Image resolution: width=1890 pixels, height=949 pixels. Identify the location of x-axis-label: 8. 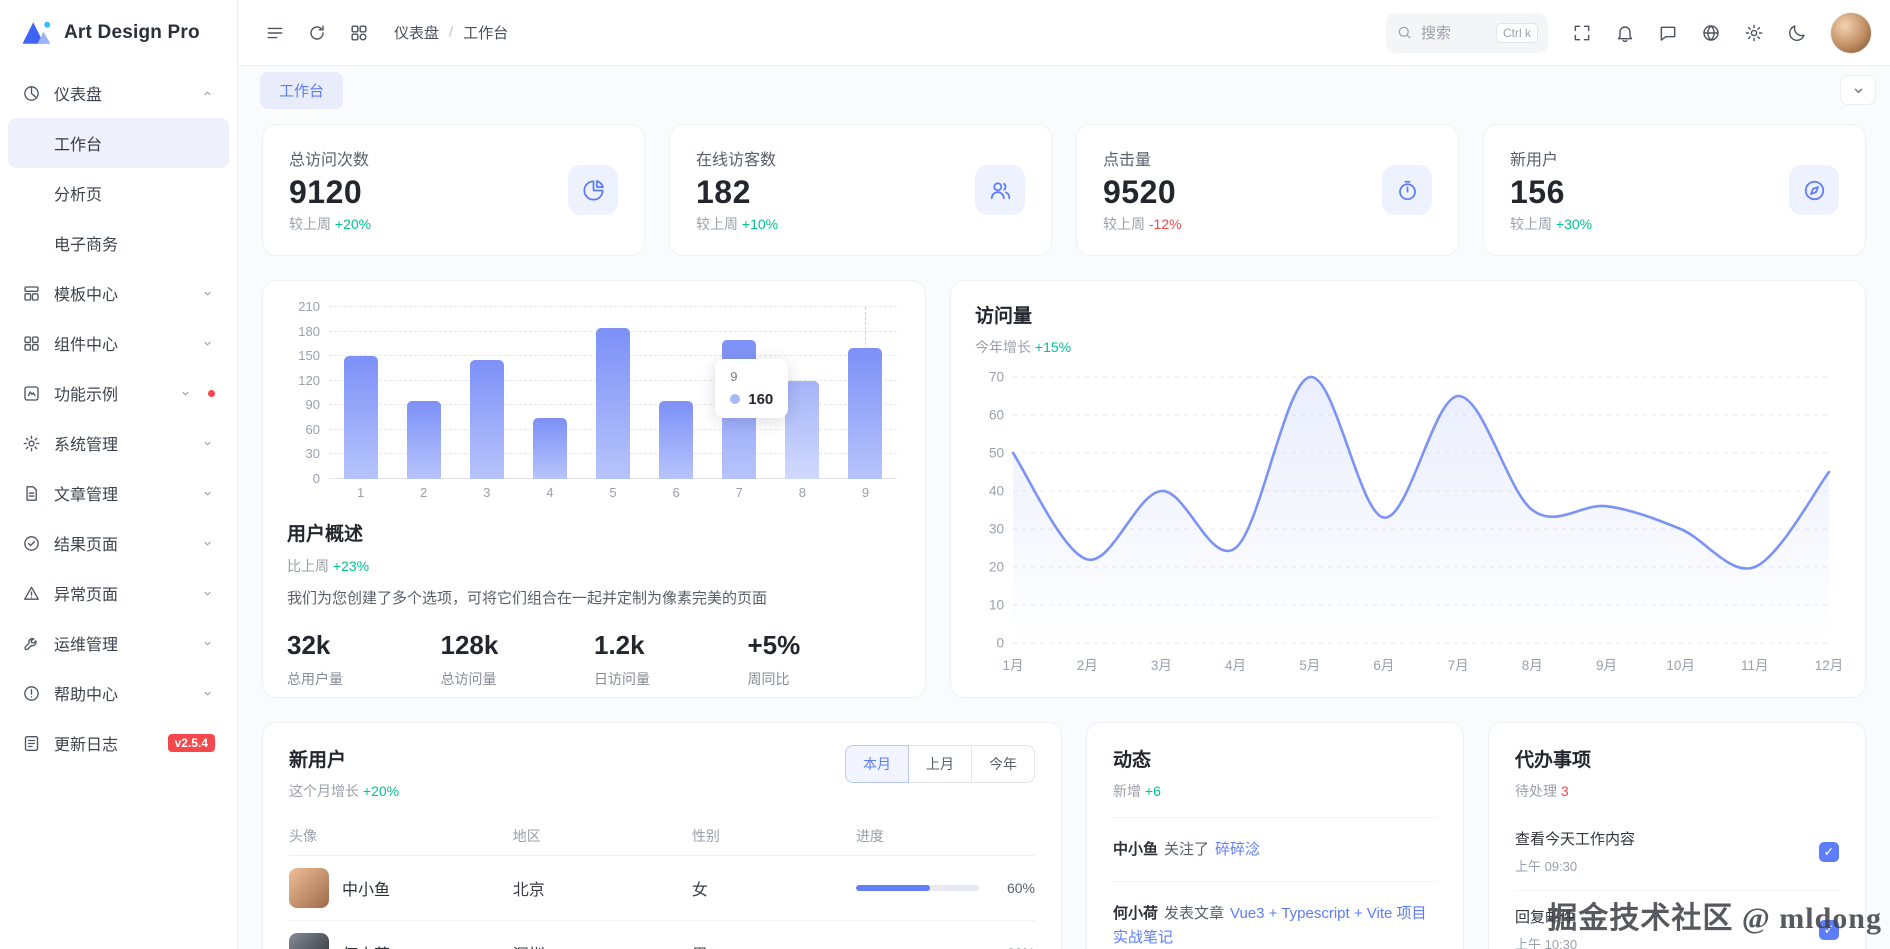
(802, 492).